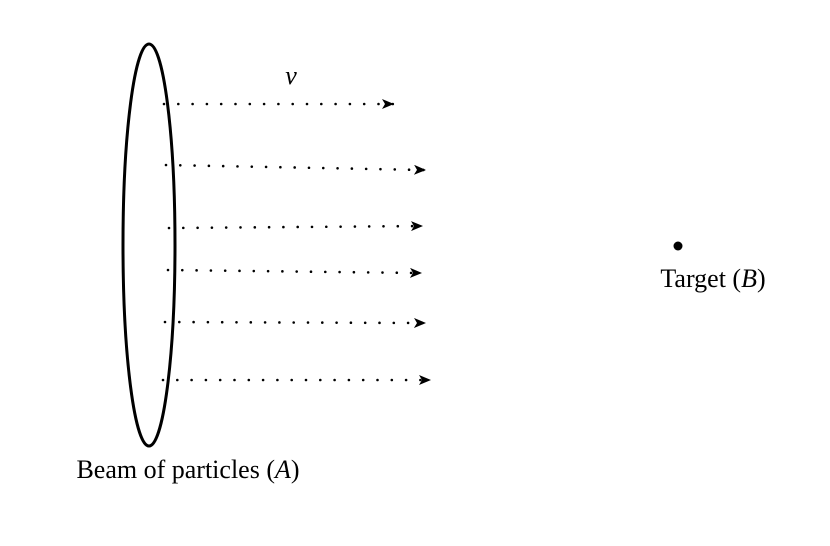 The height and width of the screenshot is (546, 830). I want to click on target-label-text: Target (, so click(700, 278).